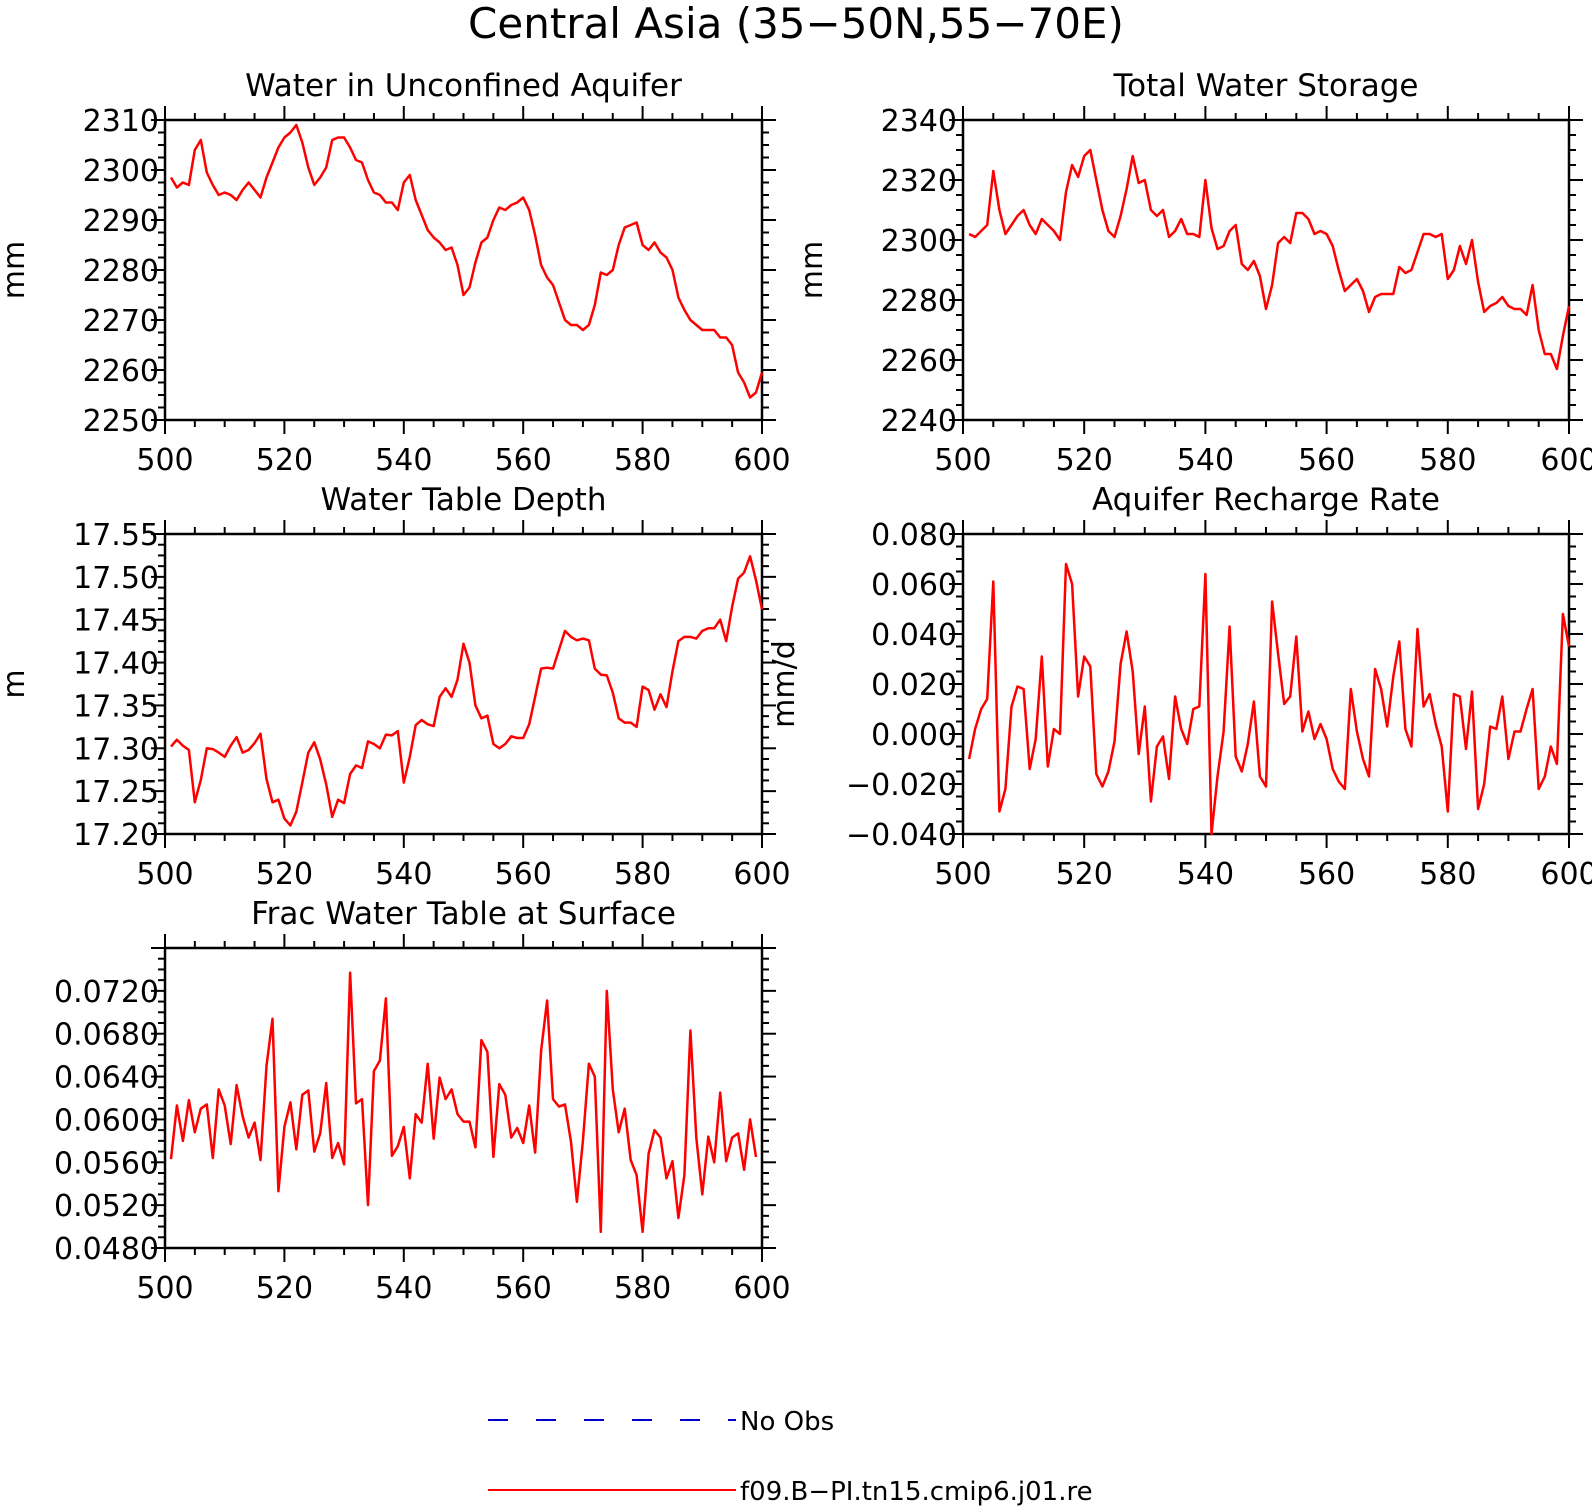  What do you see at coordinates (914, 635) in the screenshot?
I see `y-tick-label: 0.040` at bounding box center [914, 635].